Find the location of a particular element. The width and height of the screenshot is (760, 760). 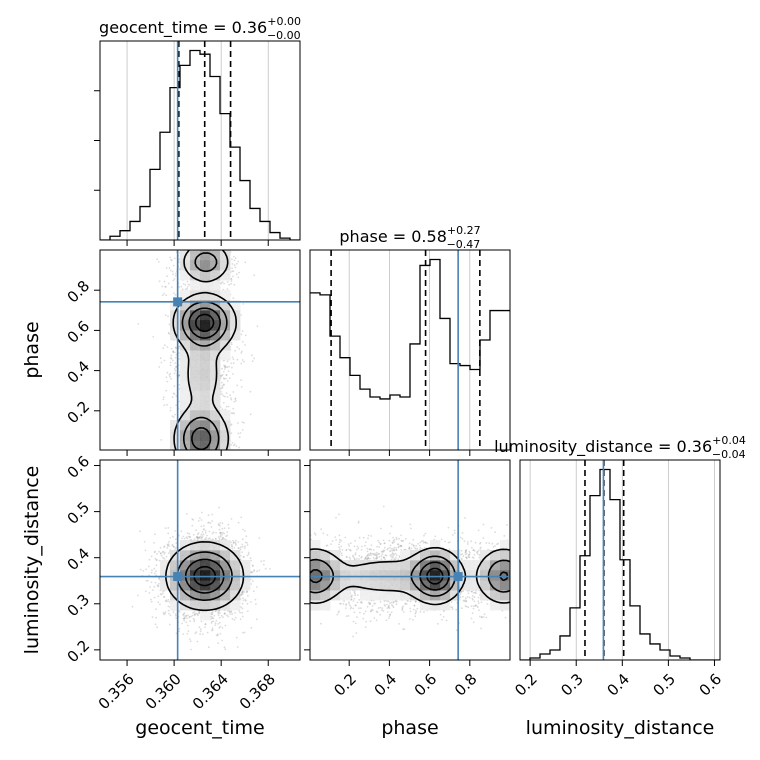

x-tick-label: 0.2 is located at coordinates (526, 685).